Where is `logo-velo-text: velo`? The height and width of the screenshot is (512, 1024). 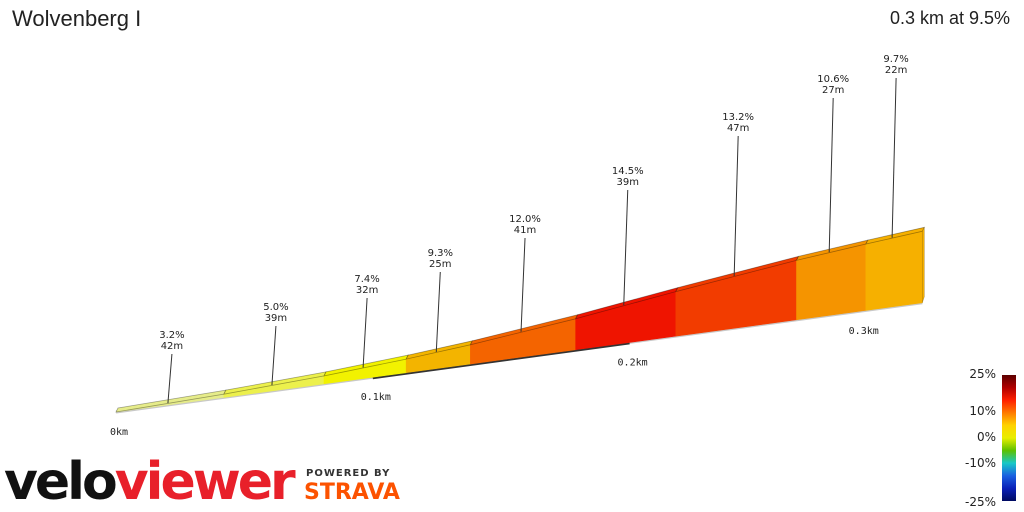 logo-velo-text: velo is located at coordinates (61, 482).